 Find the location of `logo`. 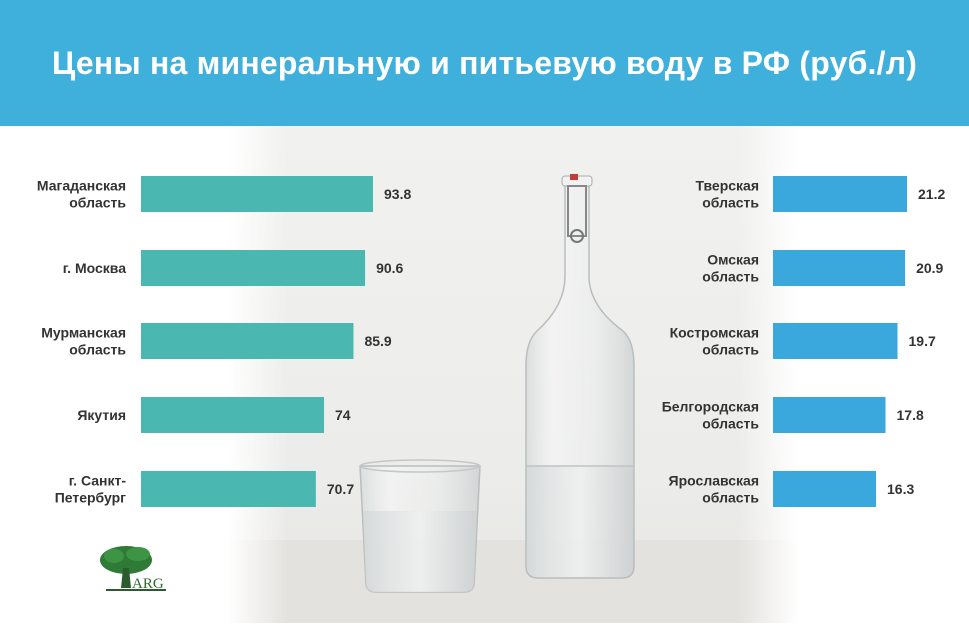

logo is located at coordinates (136, 570).